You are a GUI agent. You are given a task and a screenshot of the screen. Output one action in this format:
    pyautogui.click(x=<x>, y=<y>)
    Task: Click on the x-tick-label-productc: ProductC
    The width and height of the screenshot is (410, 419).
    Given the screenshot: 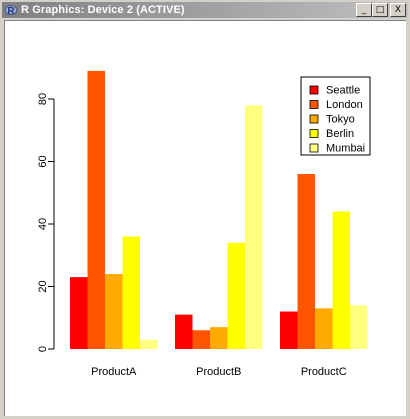 What is the action you would take?
    pyautogui.click(x=324, y=372)
    